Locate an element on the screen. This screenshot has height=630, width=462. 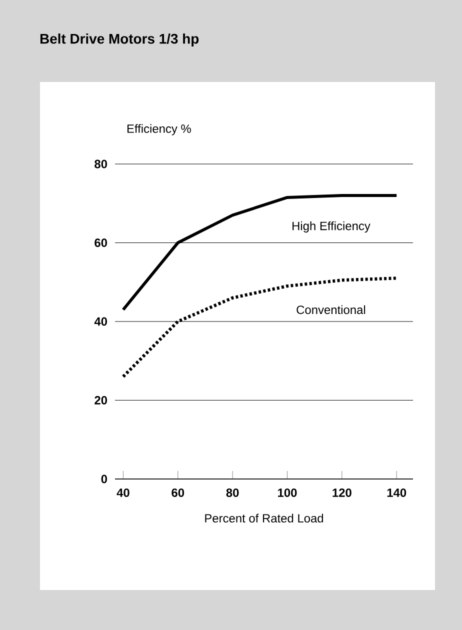
series-label: Conventional is located at coordinates (331, 309).